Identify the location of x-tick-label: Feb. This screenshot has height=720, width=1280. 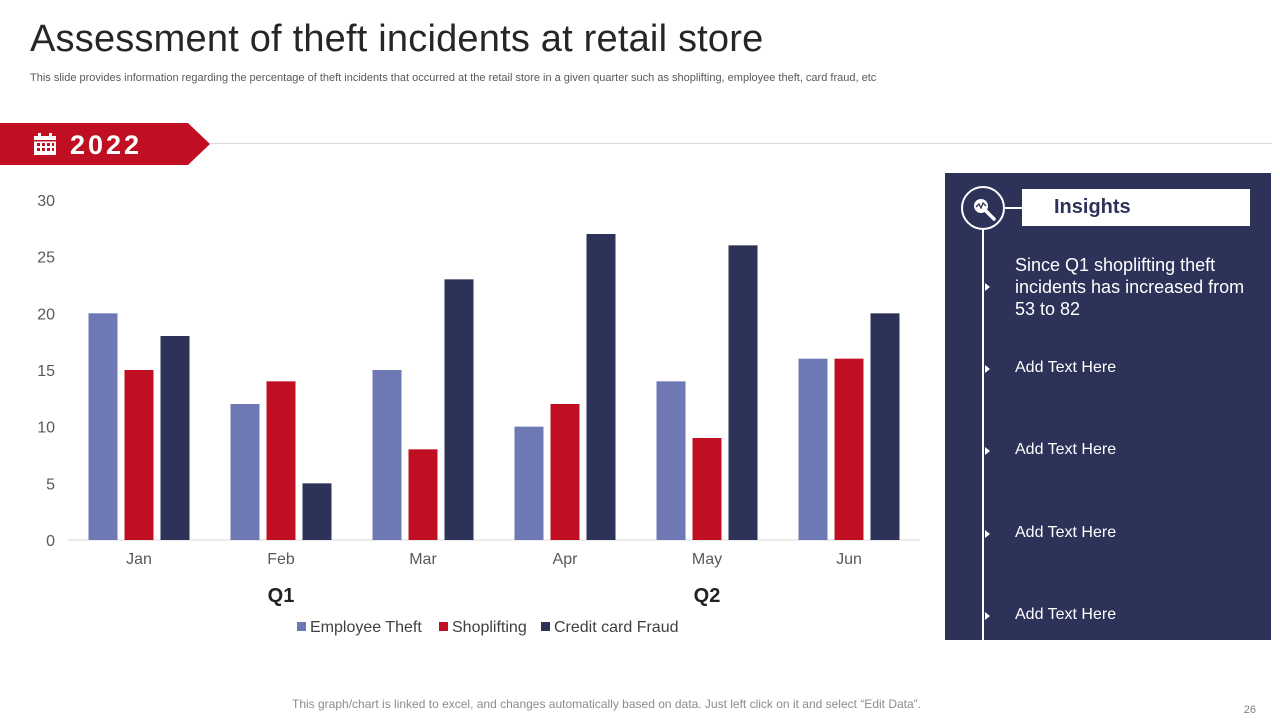
(281, 559).